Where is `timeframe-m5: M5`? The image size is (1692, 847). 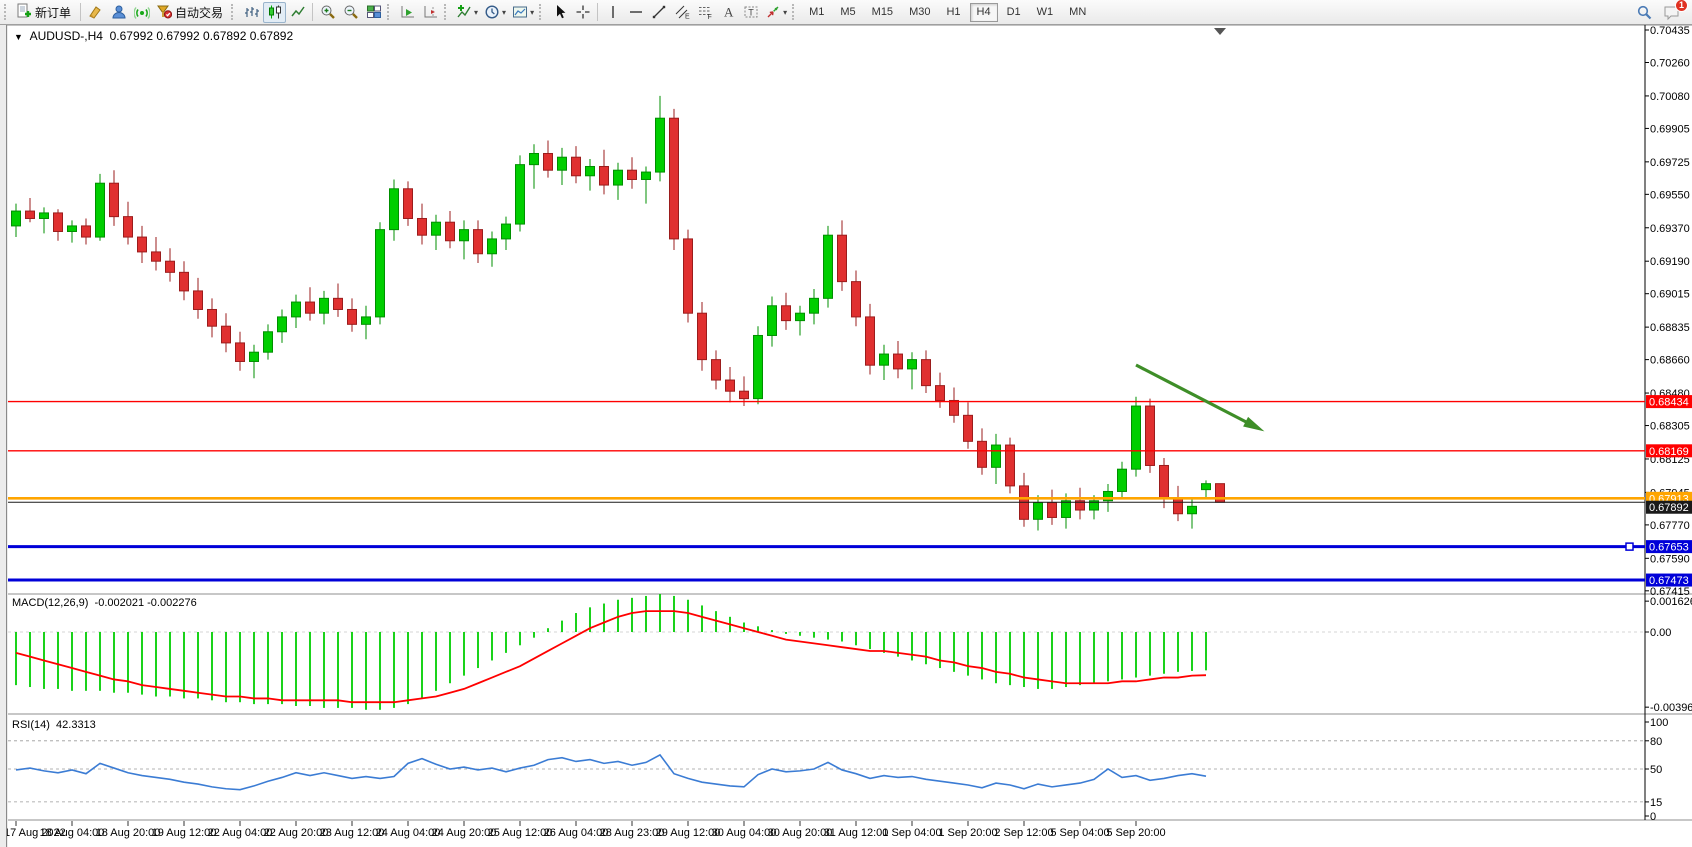 timeframe-m5: M5 is located at coordinates (848, 12).